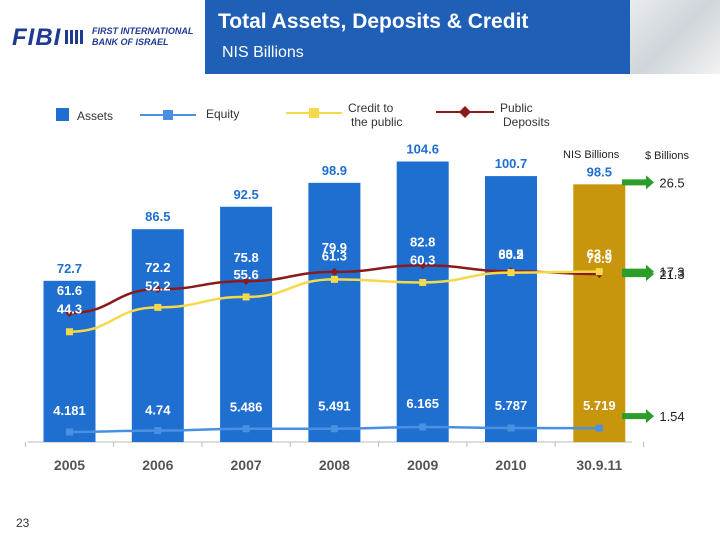  What do you see at coordinates (422, 403) in the screenshot?
I see `equity-value-label: 6.165` at bounding box center [422, 403].